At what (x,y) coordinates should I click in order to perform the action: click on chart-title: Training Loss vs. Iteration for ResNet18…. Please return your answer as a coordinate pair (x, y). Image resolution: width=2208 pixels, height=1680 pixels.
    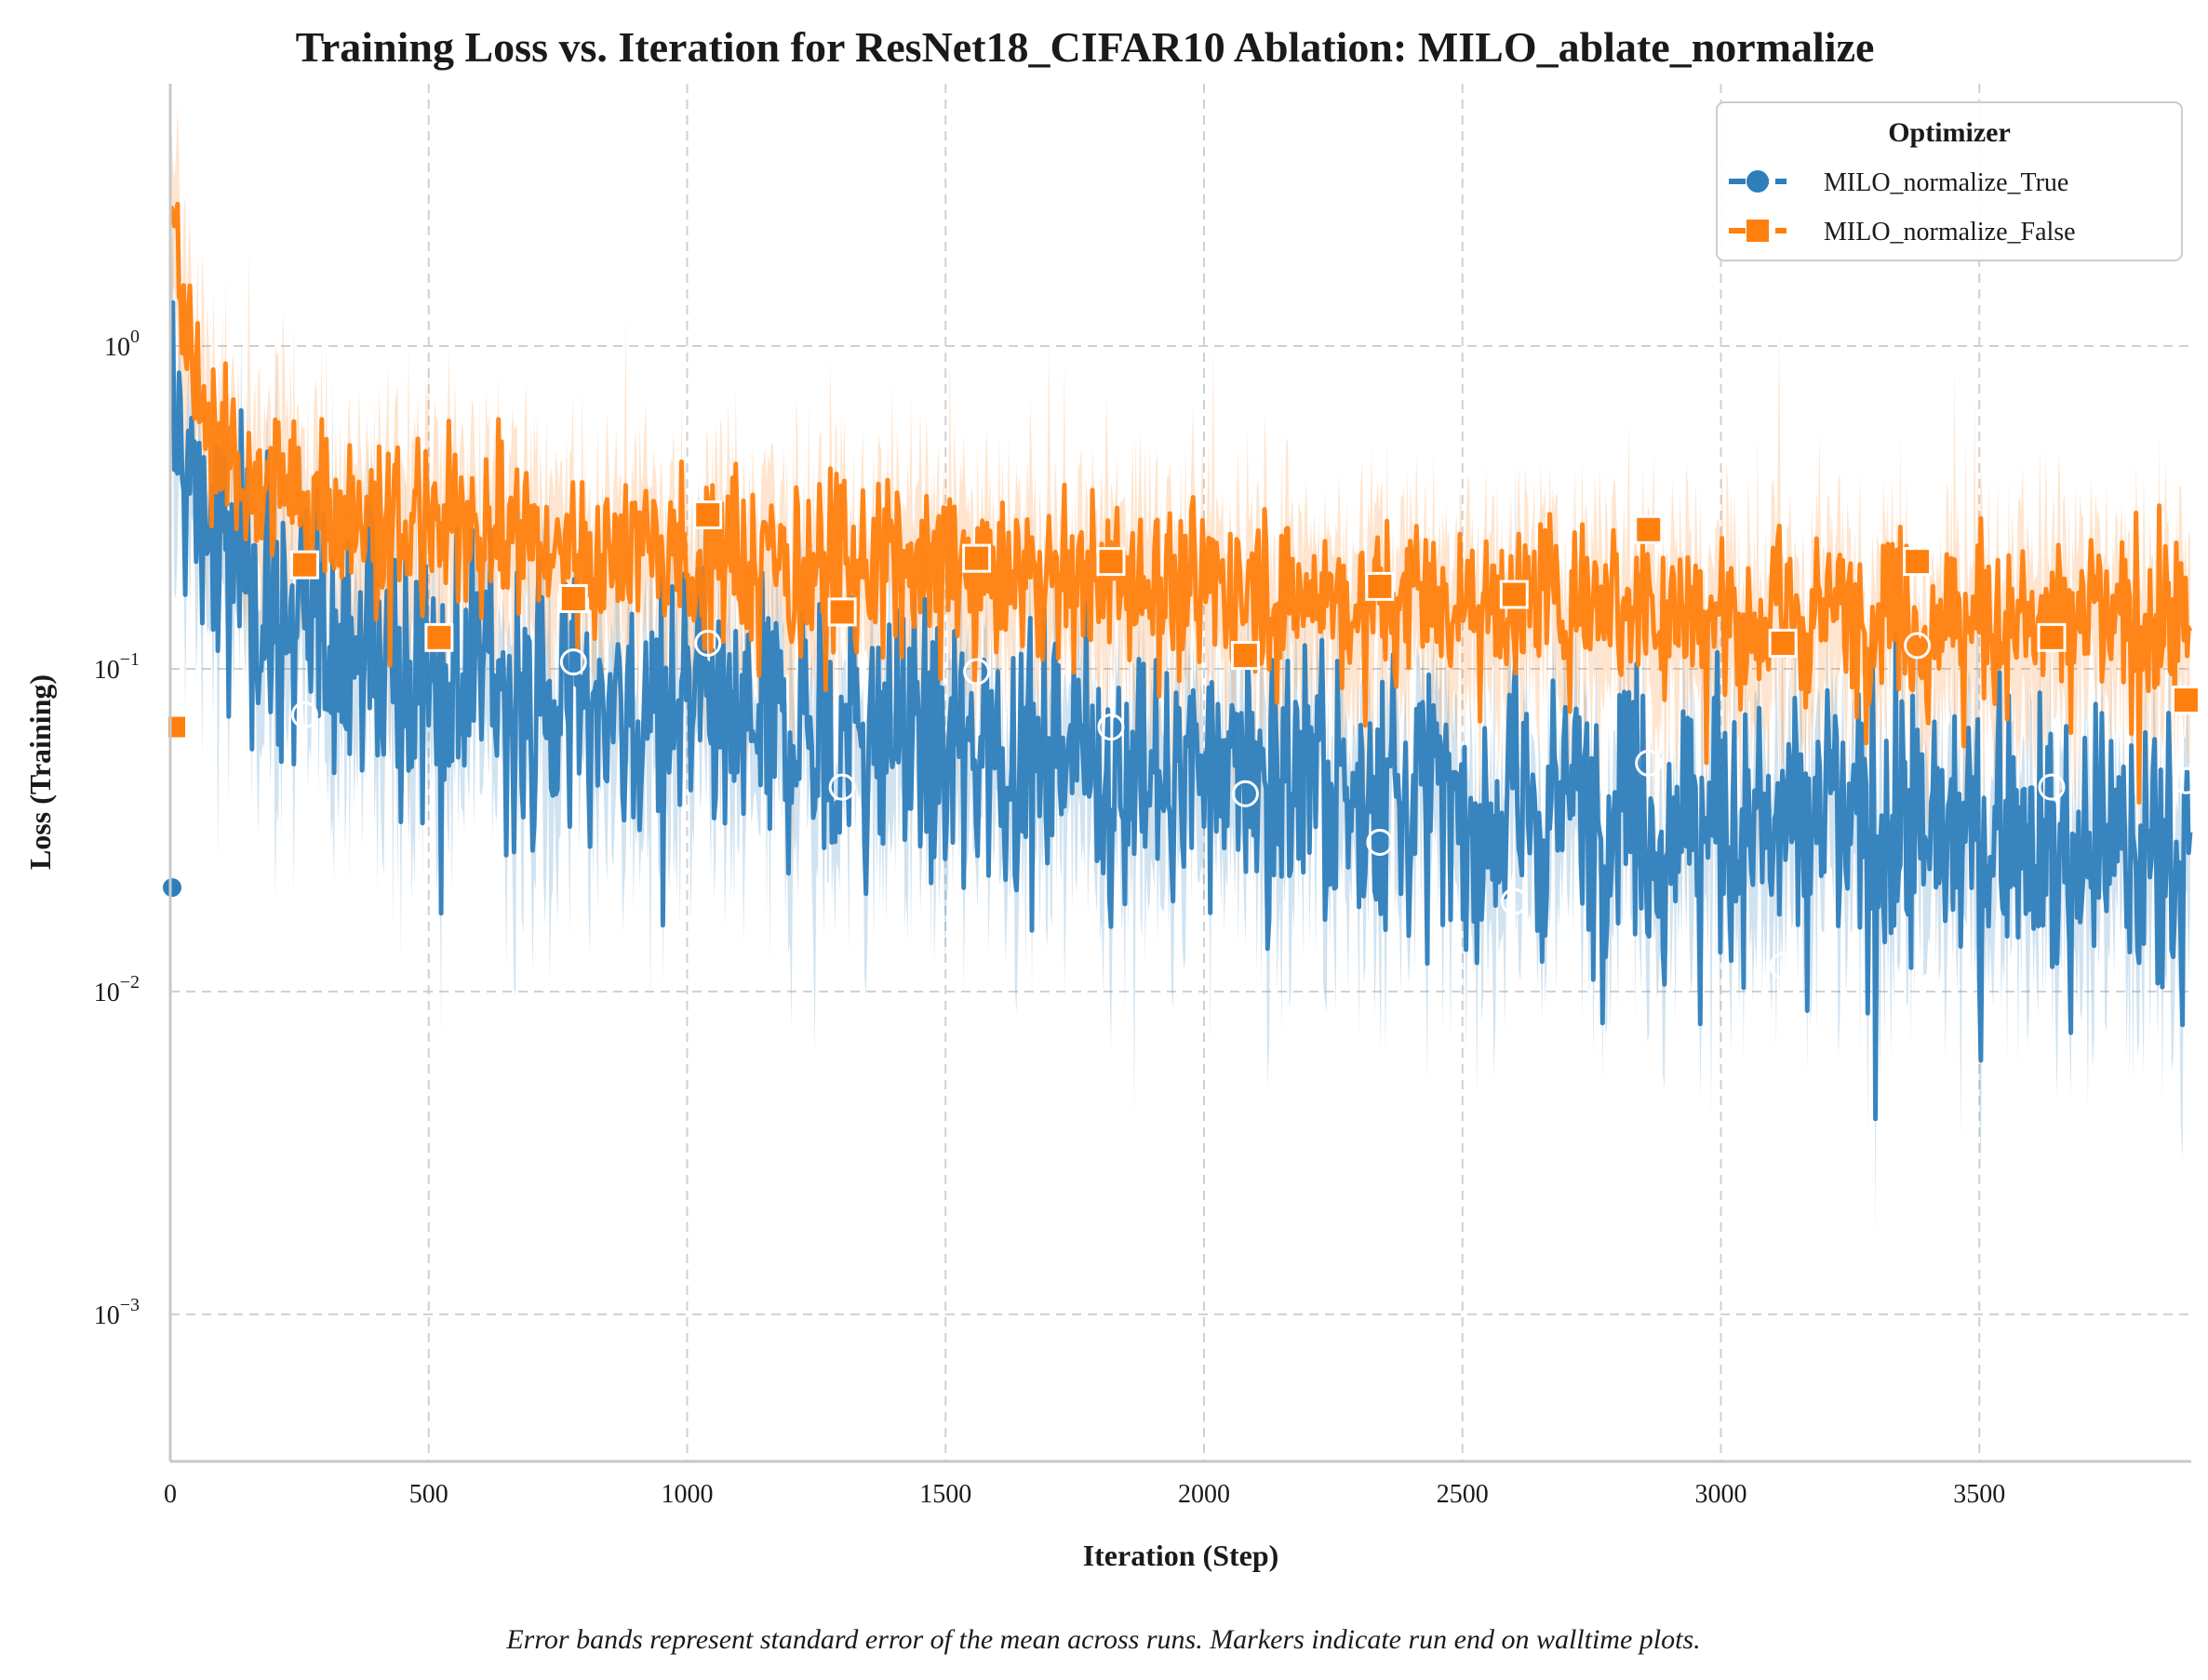
    Looking at the image, I should click on (1085, 47).